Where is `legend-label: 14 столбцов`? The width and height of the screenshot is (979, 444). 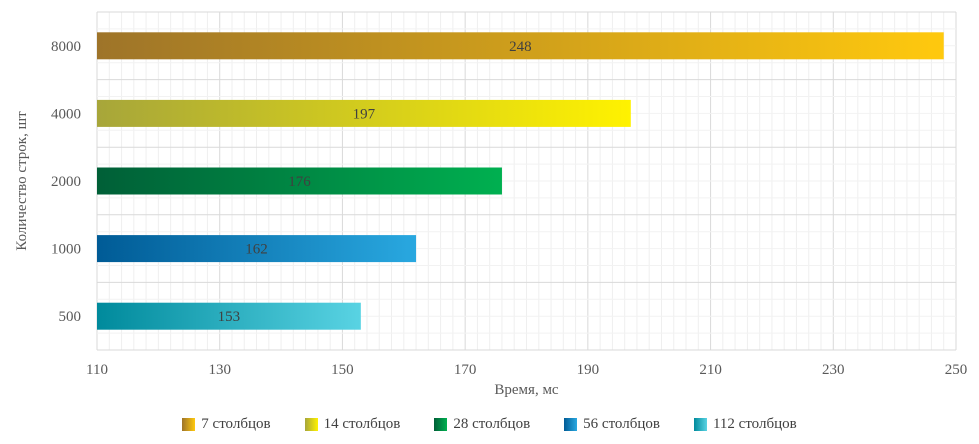
legend-label: 14 столбцов is located at coordinates (362, 423).